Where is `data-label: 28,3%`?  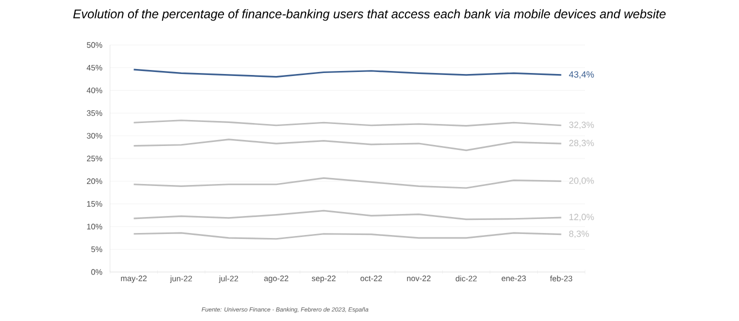 data-label: 28,3% is located at coordinates (581, 144).